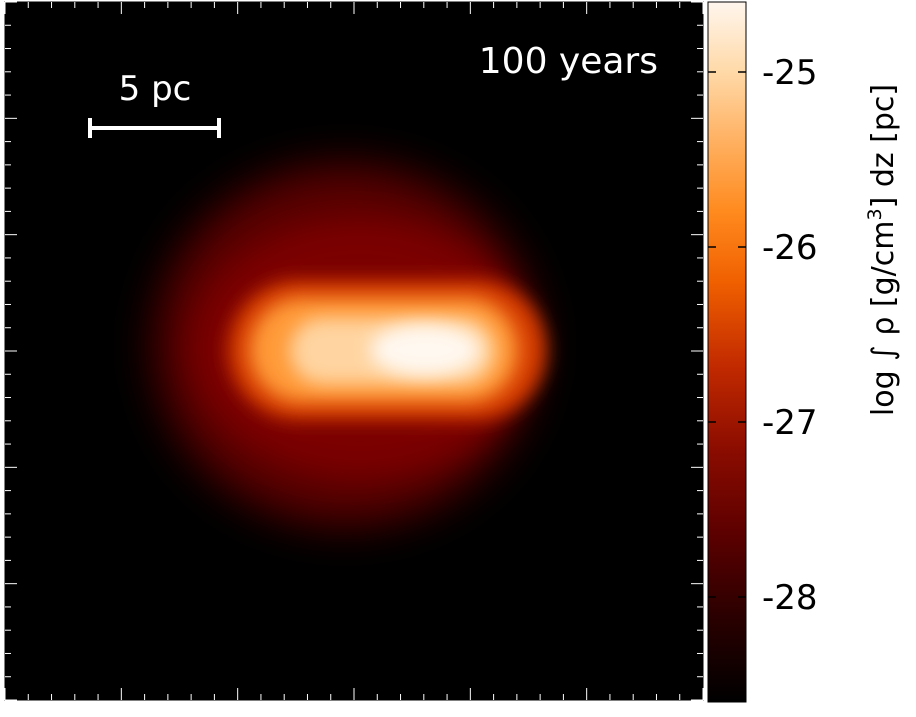 This screenshot has height=717, width=916. What do you see at coordinates (790, 73) in the screenshot?
I see `colorbar-tick-label: -25` at bounding box center [790, 73].